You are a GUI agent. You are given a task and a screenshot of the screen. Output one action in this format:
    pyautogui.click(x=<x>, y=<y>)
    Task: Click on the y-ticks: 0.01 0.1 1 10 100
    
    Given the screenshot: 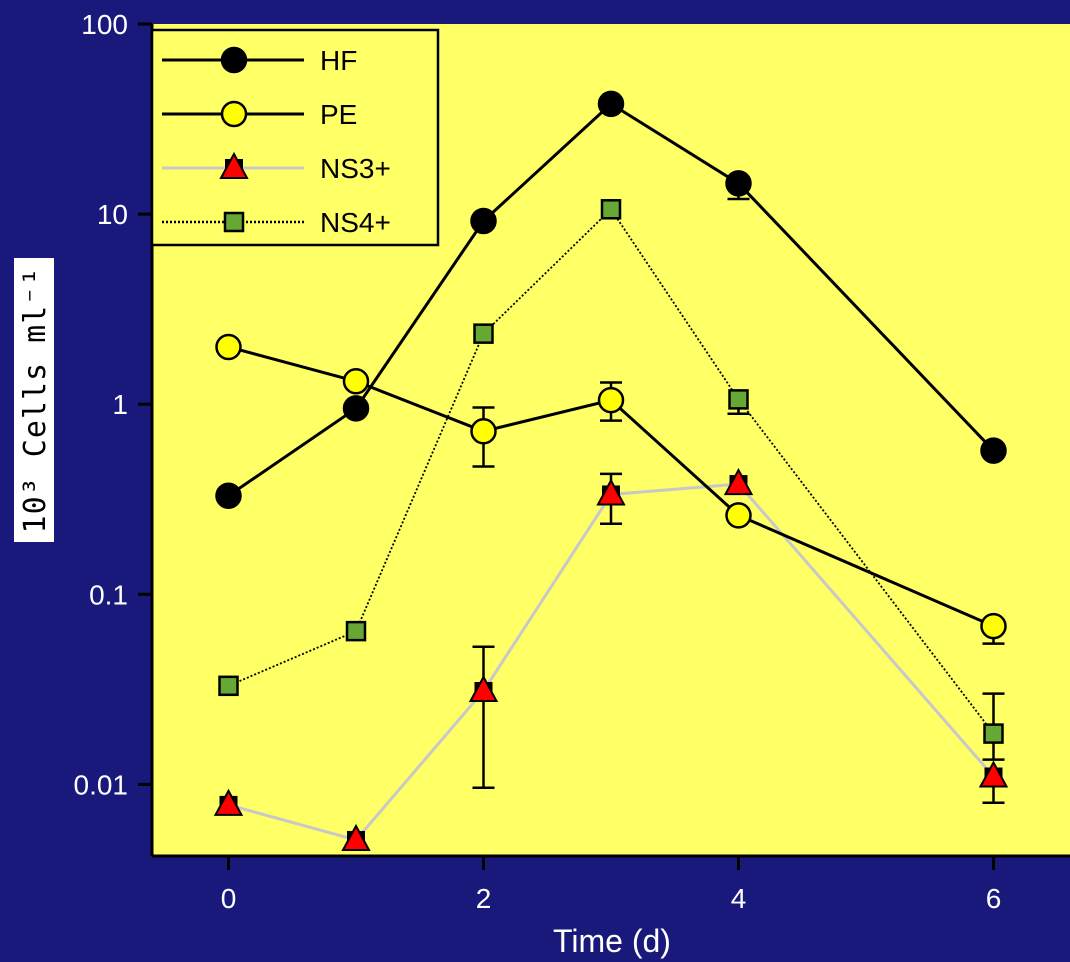 What is the action you would take?
    pyautogui.click(x=113, y=404)
    